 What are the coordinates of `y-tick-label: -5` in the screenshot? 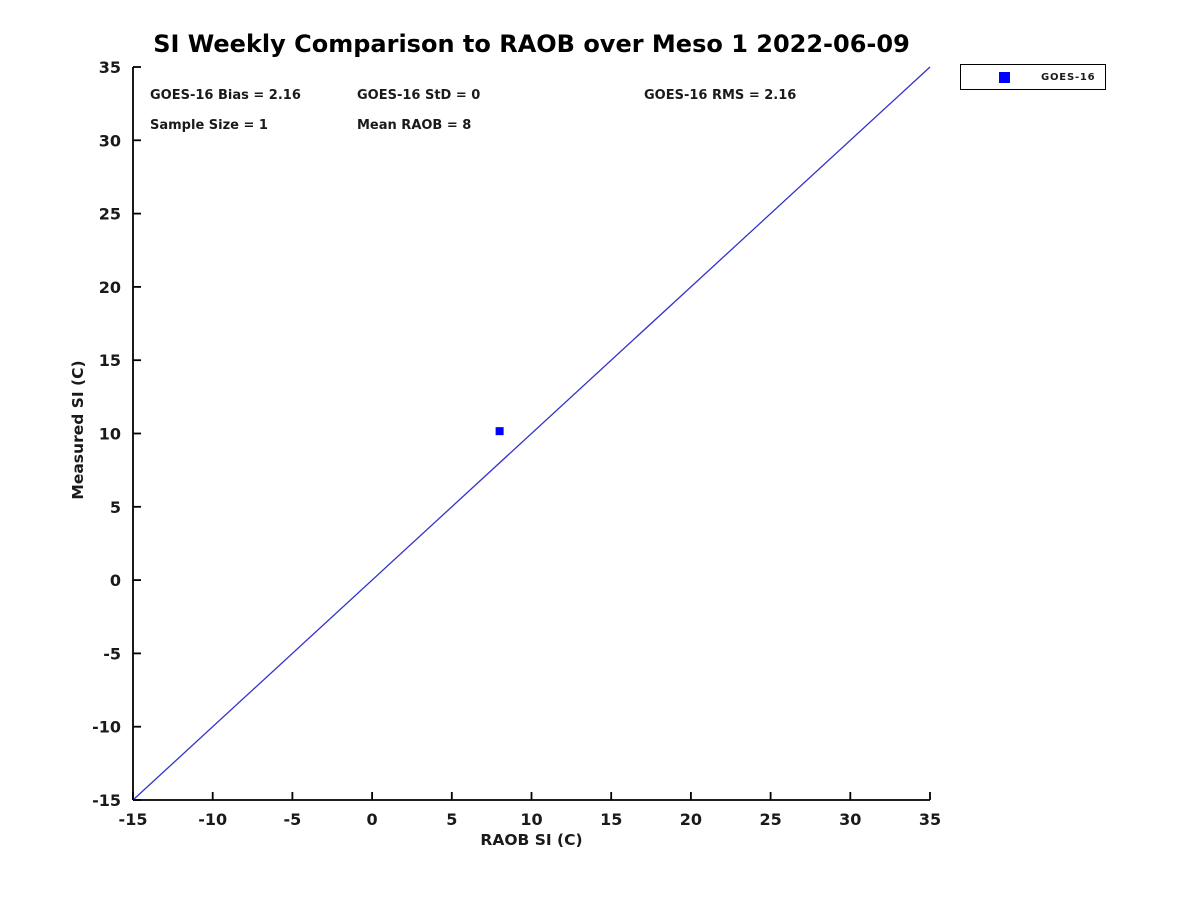 It's located at (112, 653).